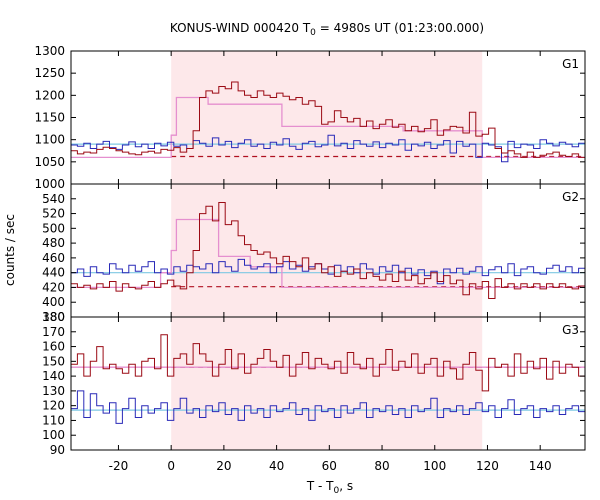 The height and width of the screenshot is (500, 600). I want to click on x-tick-label: -20, so click(119, 466).